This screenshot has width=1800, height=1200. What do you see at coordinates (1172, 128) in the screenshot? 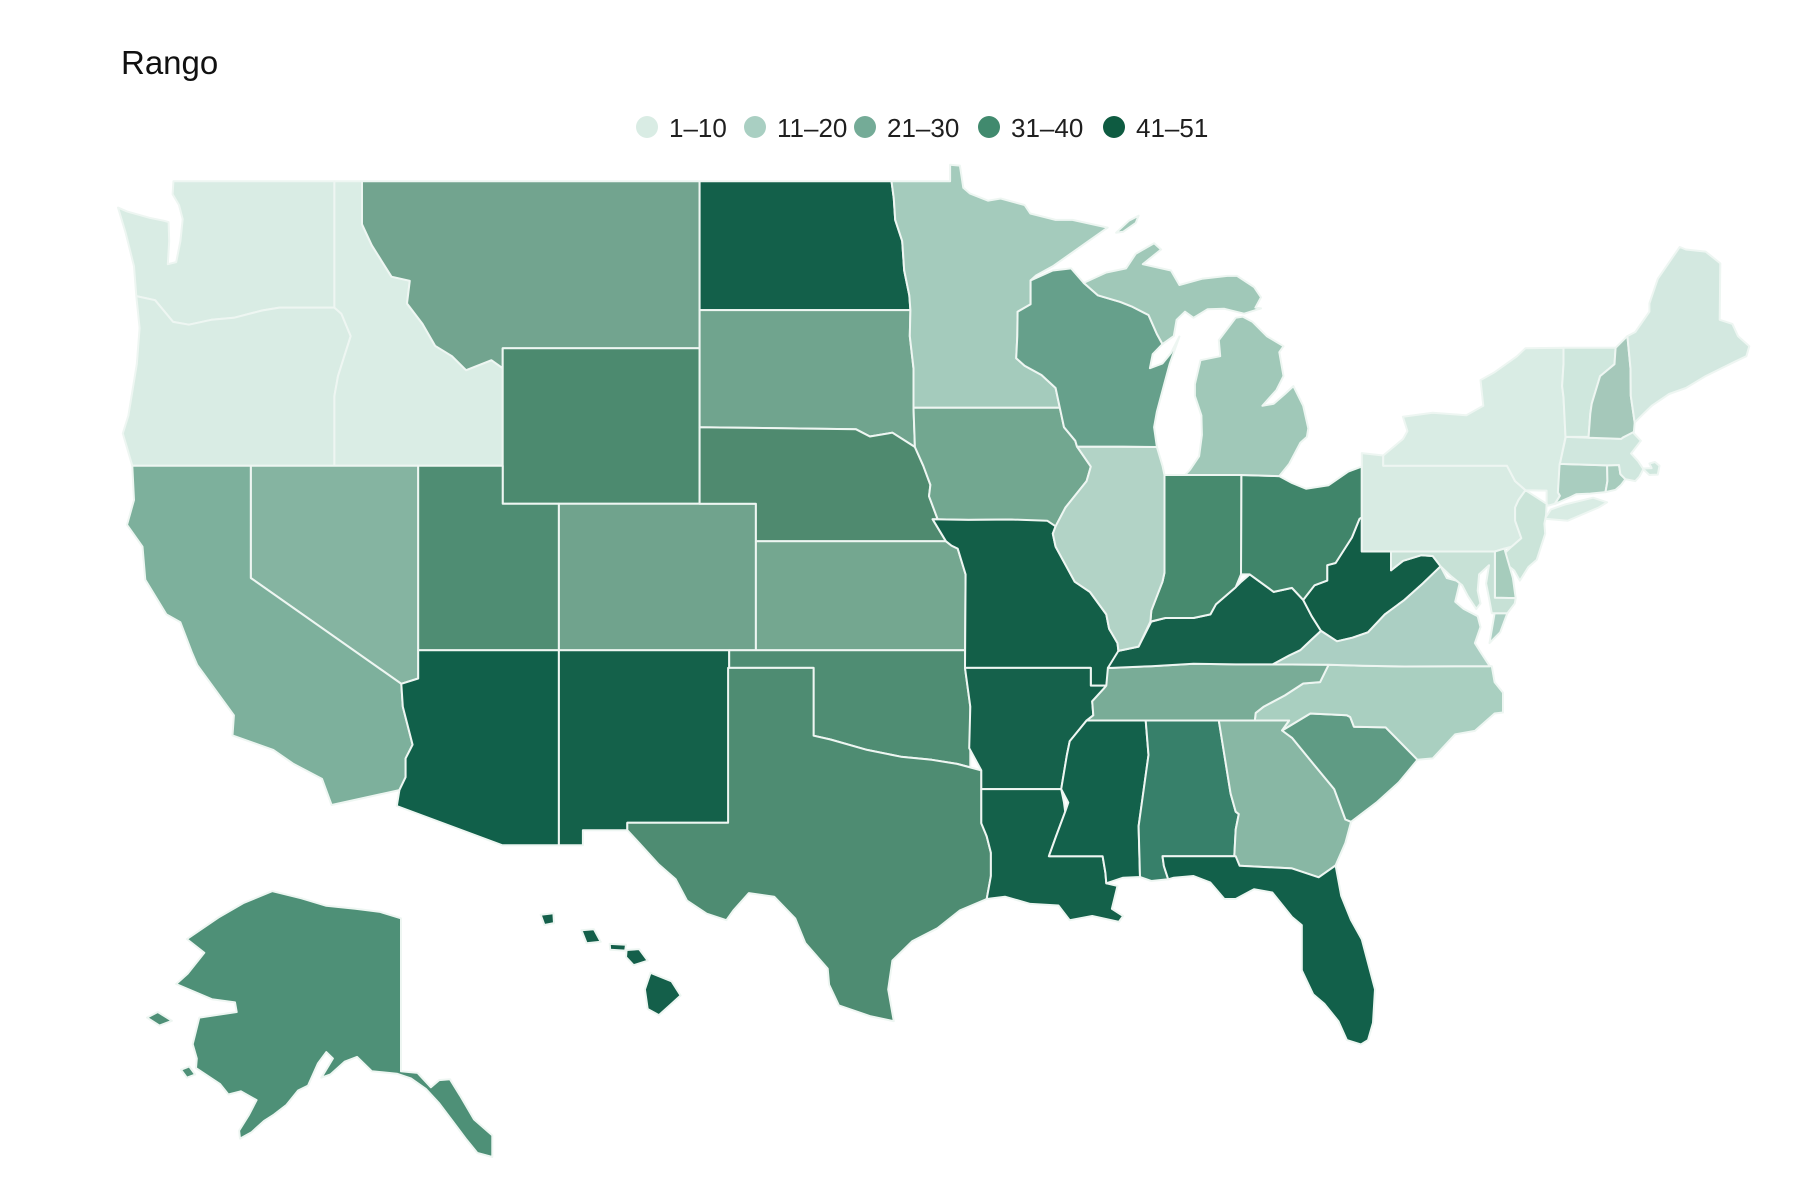
I see `svg-text: 41–51` at bounding box center [1172, 128].